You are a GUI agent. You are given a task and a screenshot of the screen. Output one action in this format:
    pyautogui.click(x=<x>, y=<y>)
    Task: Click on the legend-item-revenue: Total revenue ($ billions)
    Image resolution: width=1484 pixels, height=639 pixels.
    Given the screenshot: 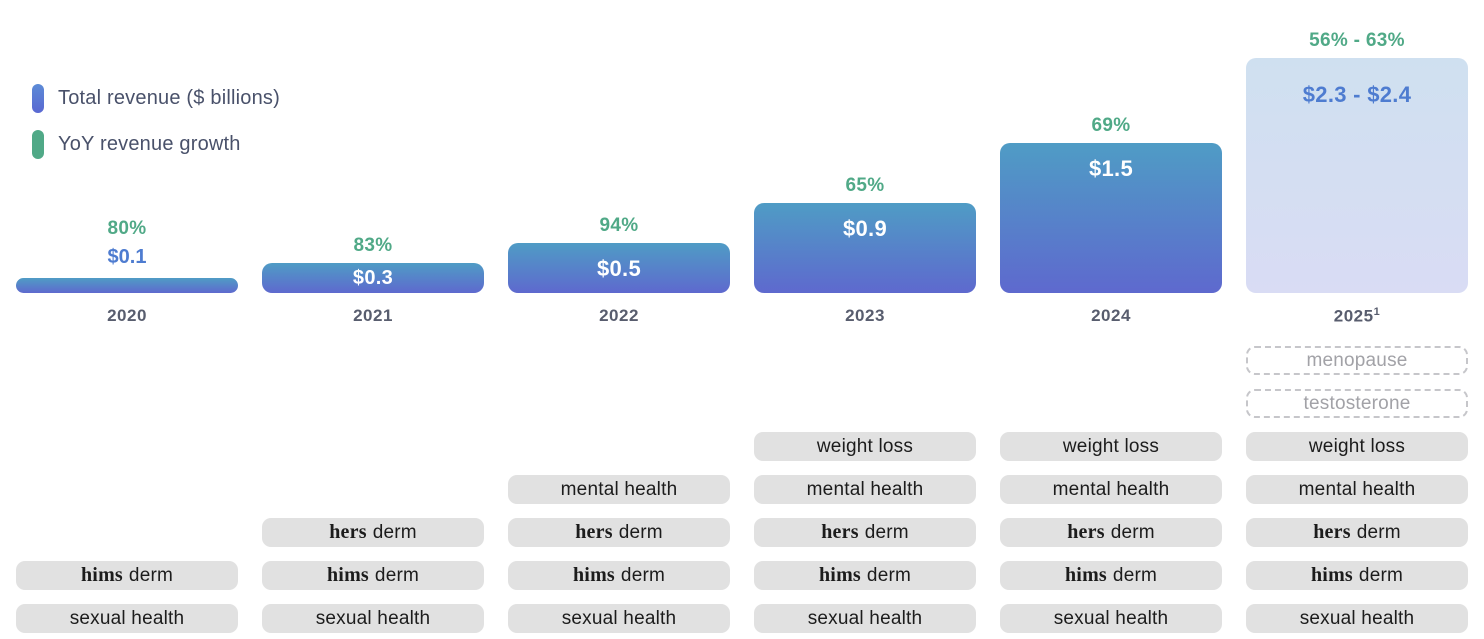 What is the action you would take?
    pyautogui.click(x=156, y=98)
    